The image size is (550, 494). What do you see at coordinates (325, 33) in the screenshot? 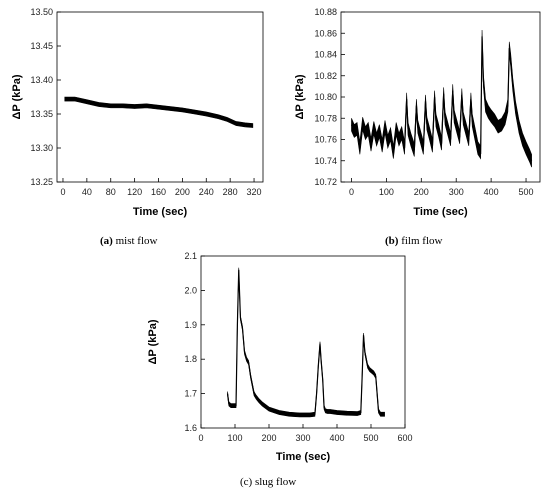
I see `y-tick-label: 10.86` at bounding box center [325, 33].